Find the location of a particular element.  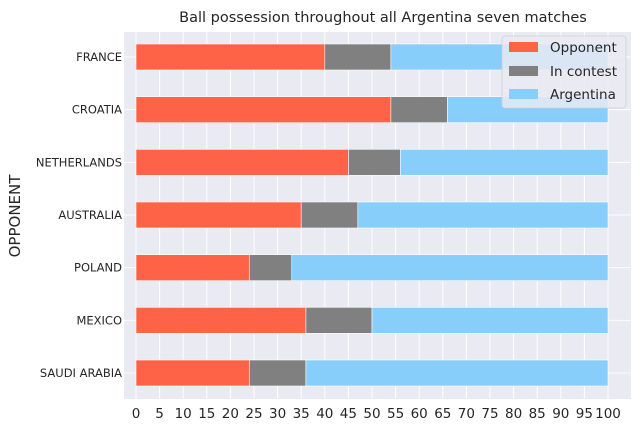

x-tick-label-95: 95 is located at coordinates (584, 414).